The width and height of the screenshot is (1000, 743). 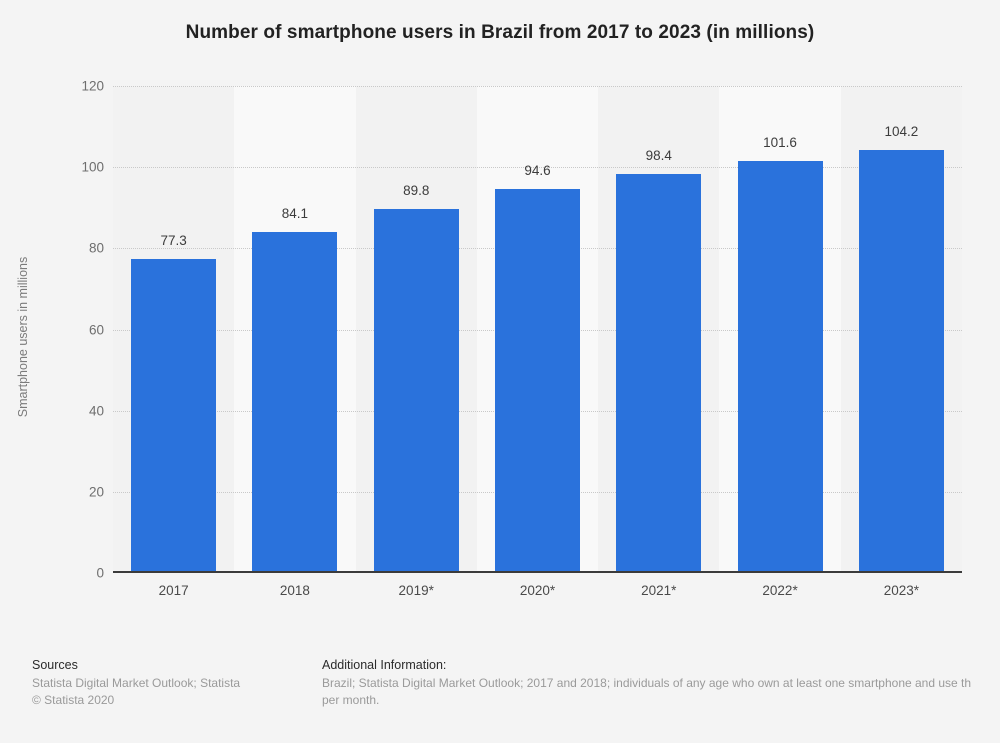 I want to click on y-tick-label: 60, so click(x=96, y=329).